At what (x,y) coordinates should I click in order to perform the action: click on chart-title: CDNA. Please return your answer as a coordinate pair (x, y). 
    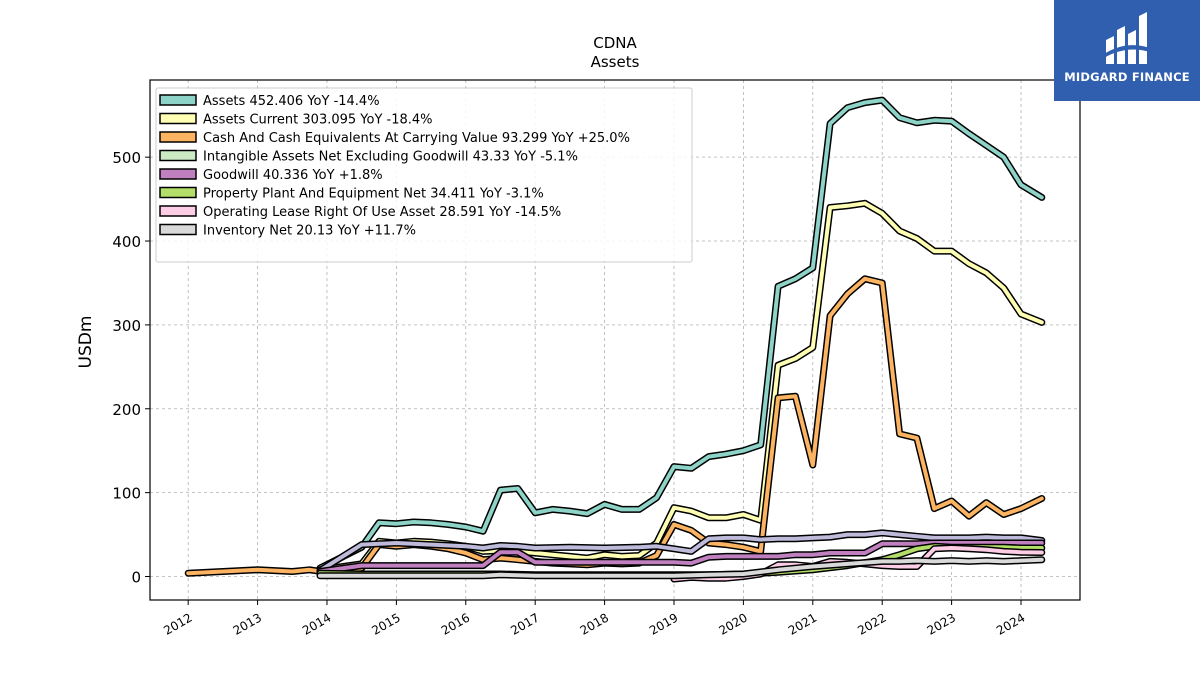
    Looking at the image, I should click on (615, 43).